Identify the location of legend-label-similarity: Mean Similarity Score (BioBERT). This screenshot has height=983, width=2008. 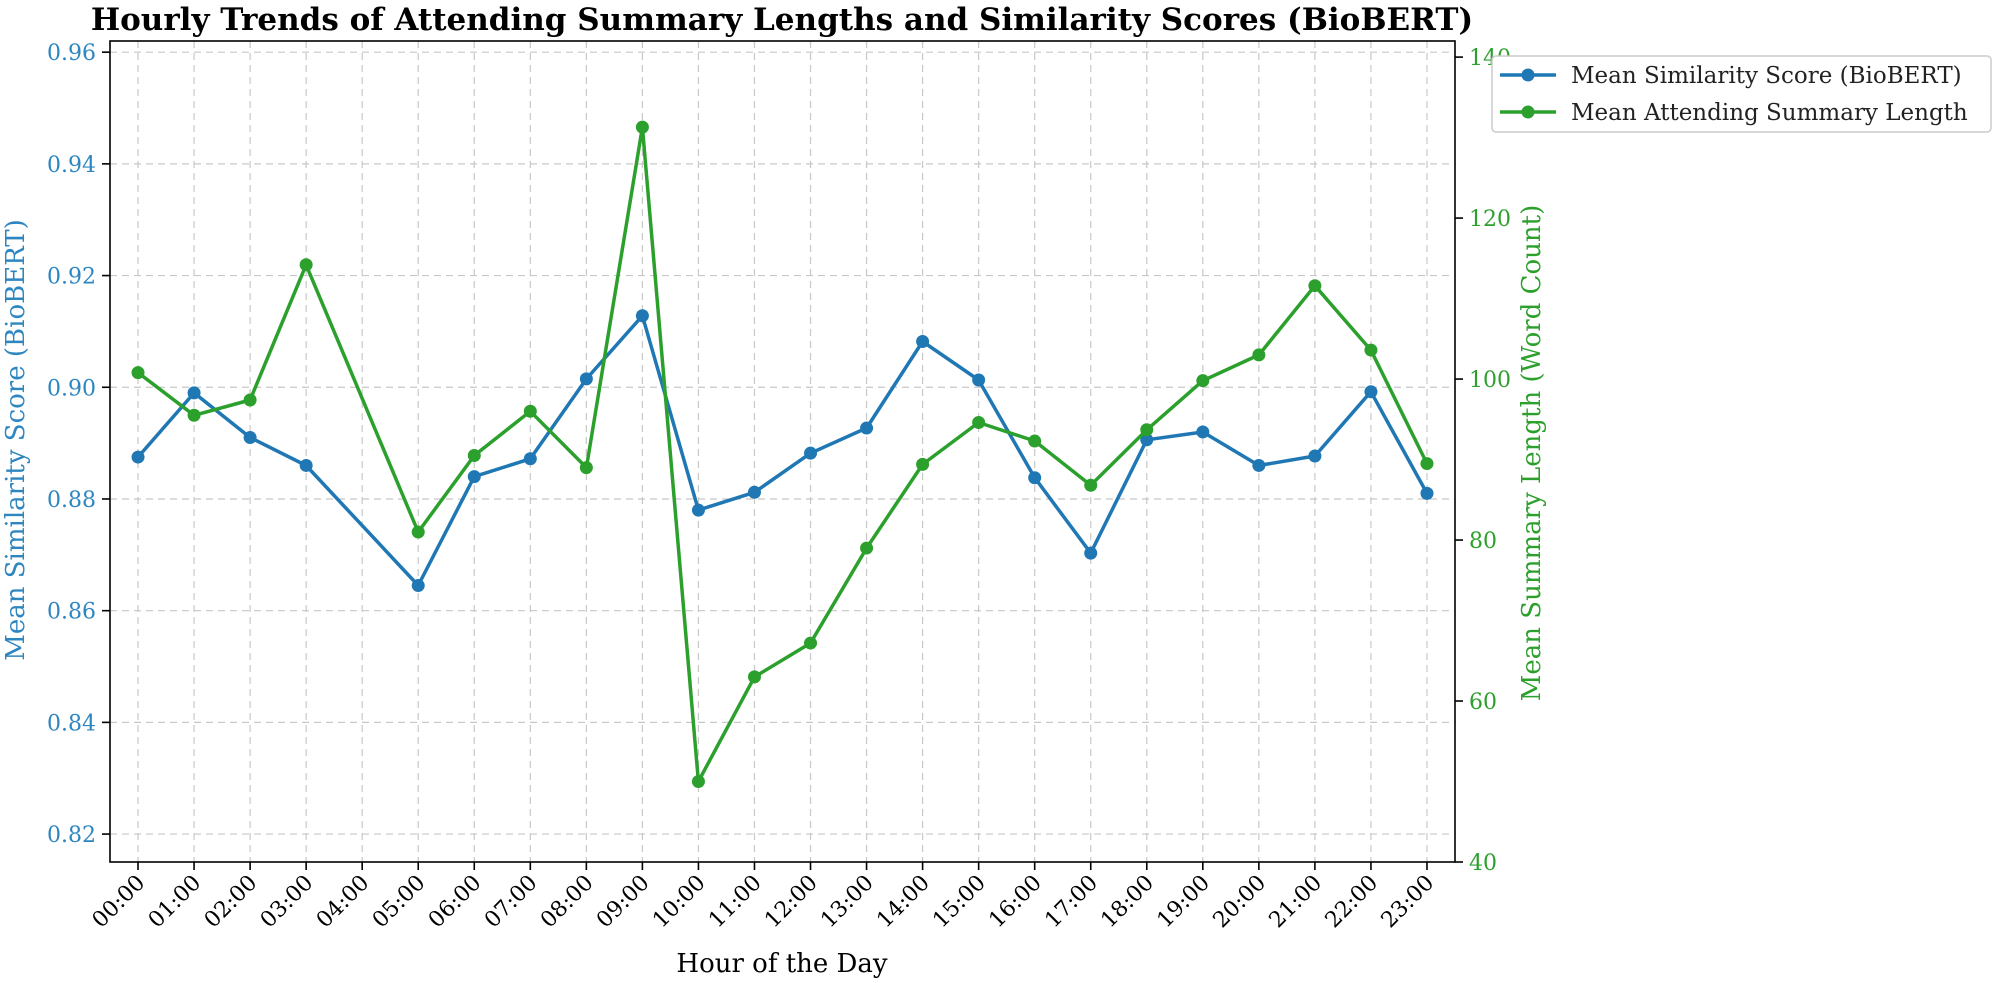
(1766, 76).